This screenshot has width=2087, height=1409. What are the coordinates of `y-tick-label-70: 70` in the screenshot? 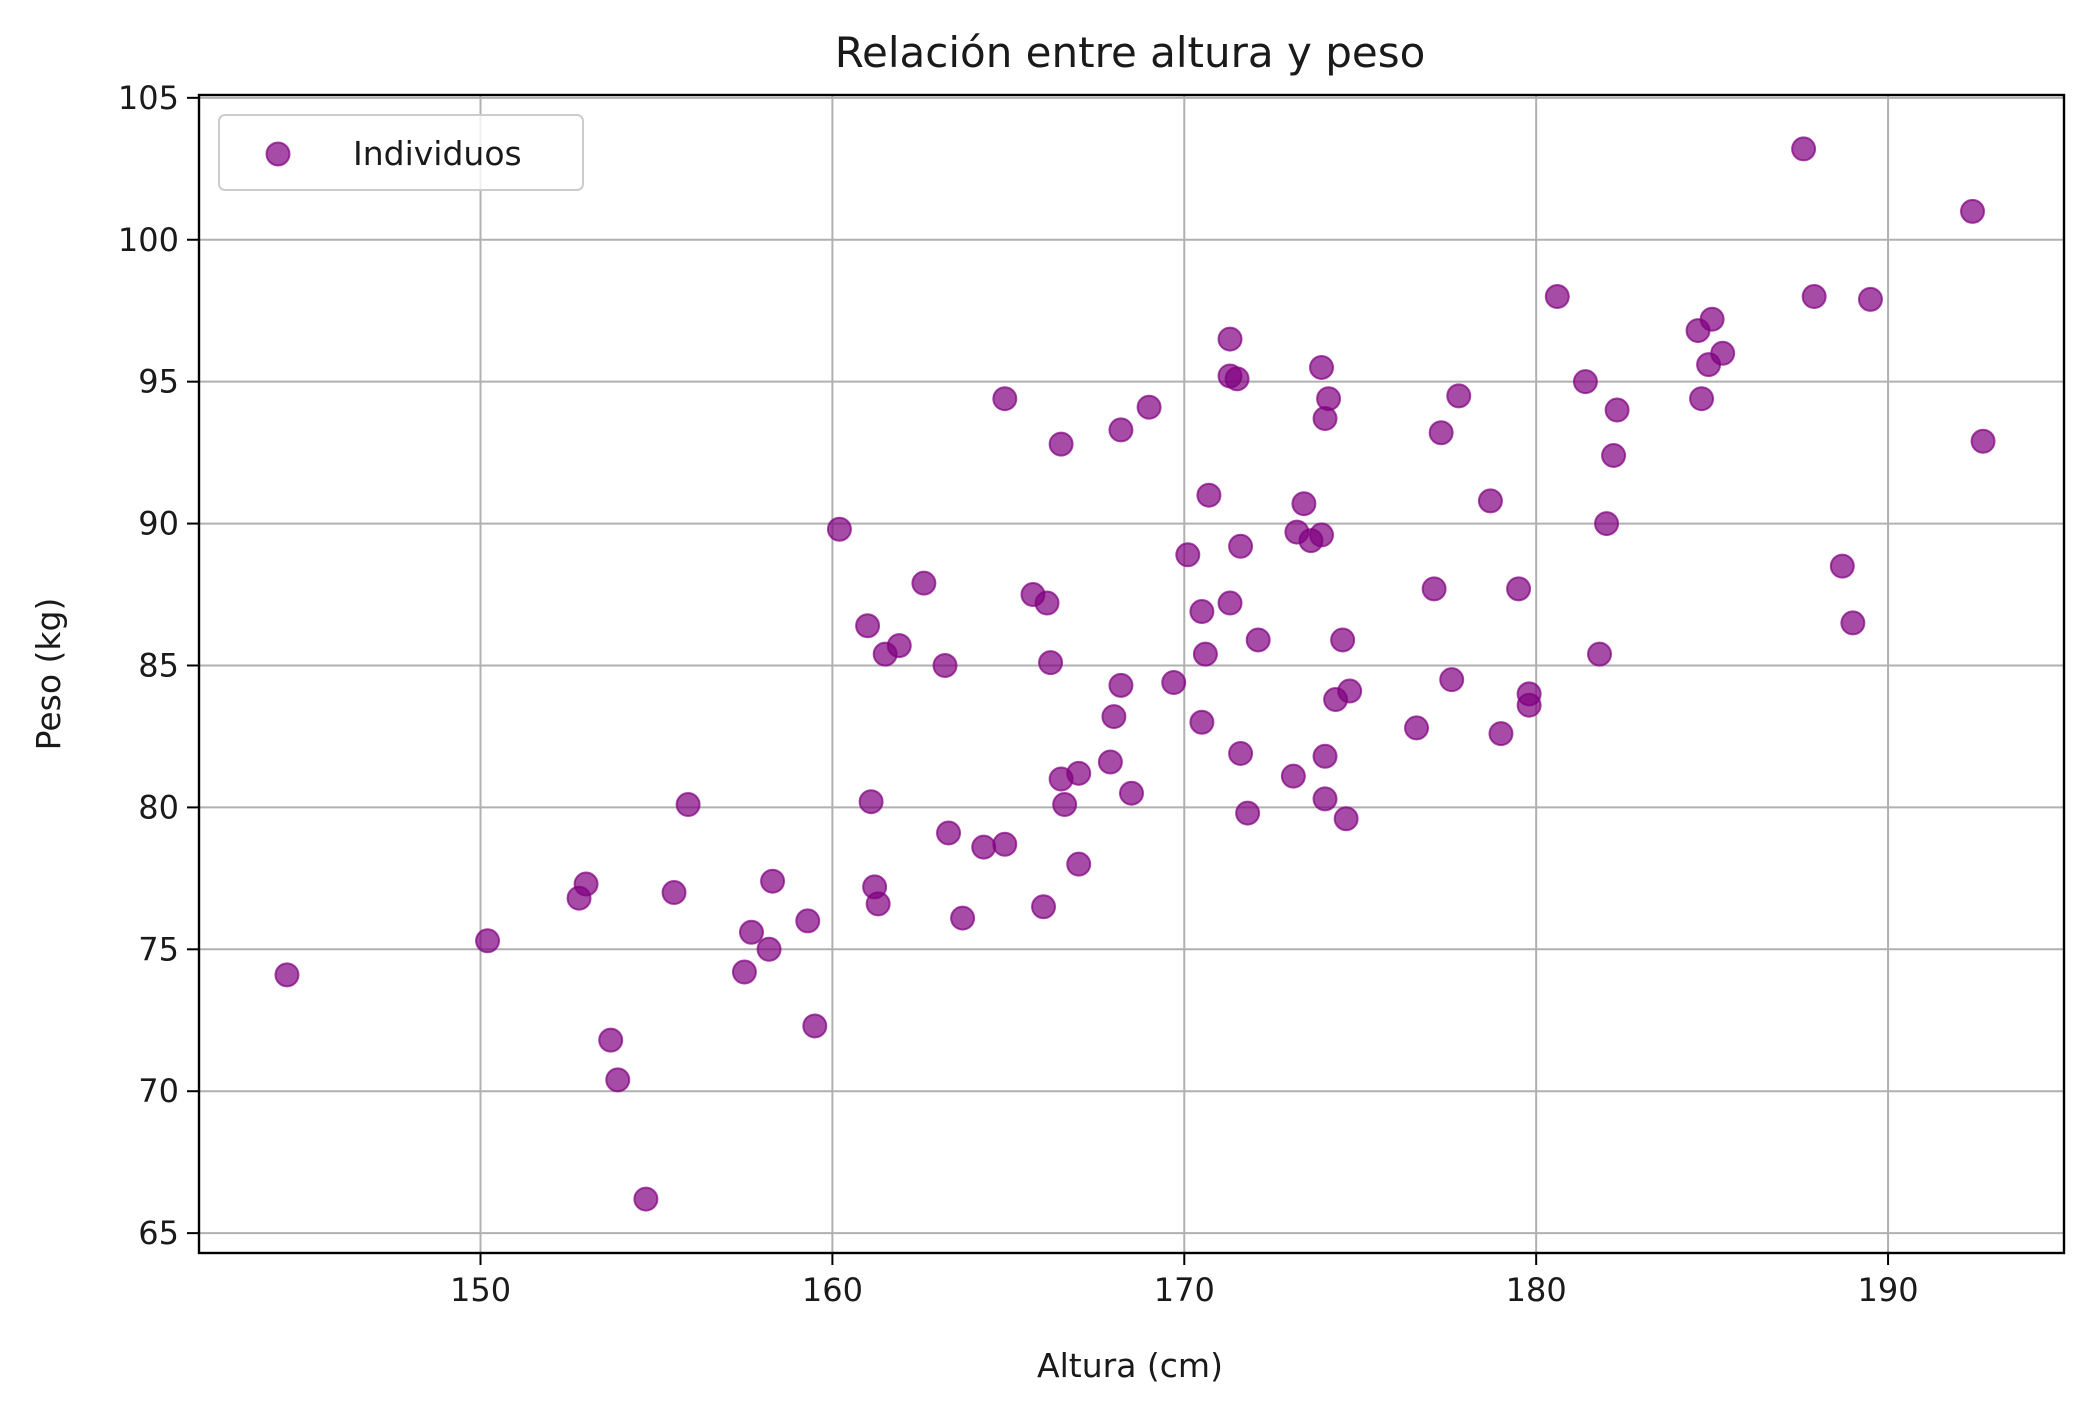 It's located at (158, 1091).